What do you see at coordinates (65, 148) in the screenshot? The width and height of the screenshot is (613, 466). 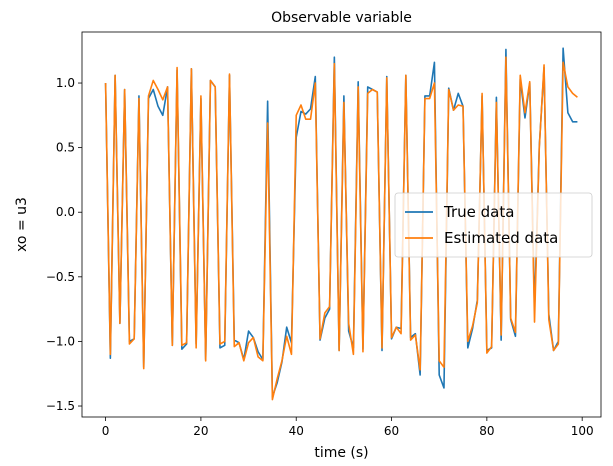 I see `y-tick-label: 0.5` at bounding box center [65, 148].